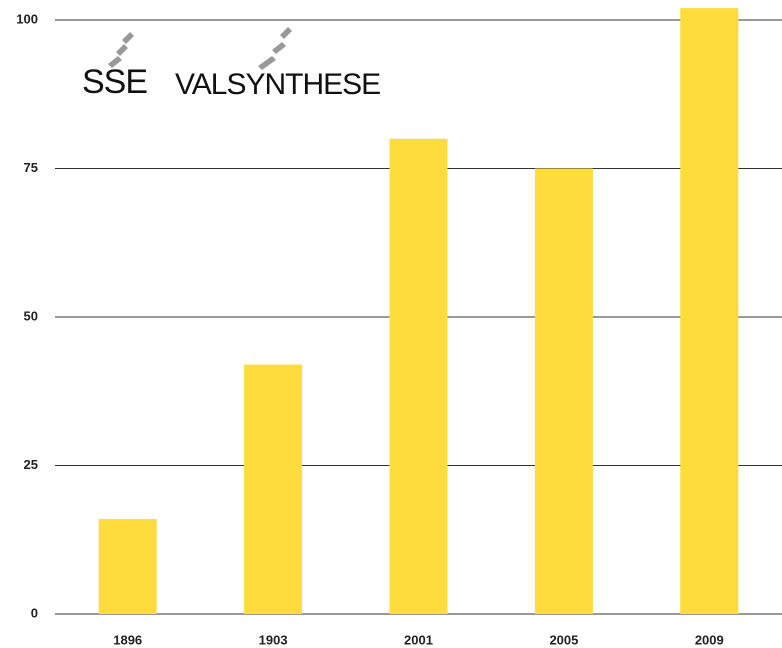 The image size is (782, 648). Describe the element at coordinates (277, 84) in the screenshot. I see `logo-valsynthese: VALSYNTHESE` at that location.